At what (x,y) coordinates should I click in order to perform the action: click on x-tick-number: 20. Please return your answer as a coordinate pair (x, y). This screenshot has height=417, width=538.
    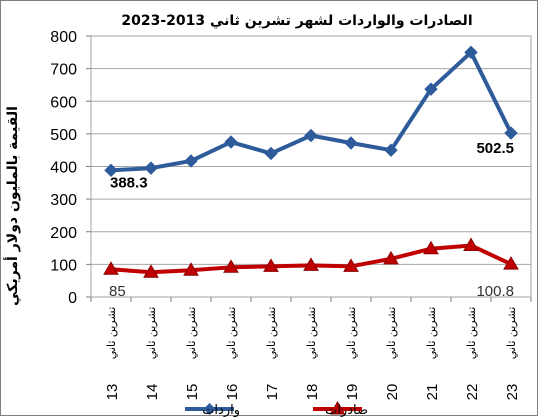
    Looking at the image, I should click on (392, 392).